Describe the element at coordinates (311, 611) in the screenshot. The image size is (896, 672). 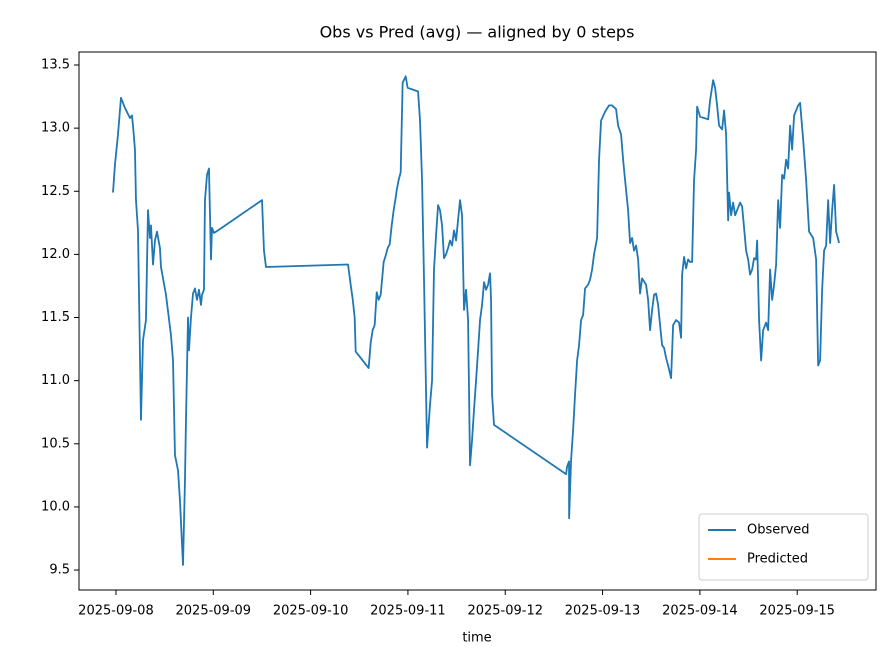
I see `x-tick-label: 2025-09-10` at that location.